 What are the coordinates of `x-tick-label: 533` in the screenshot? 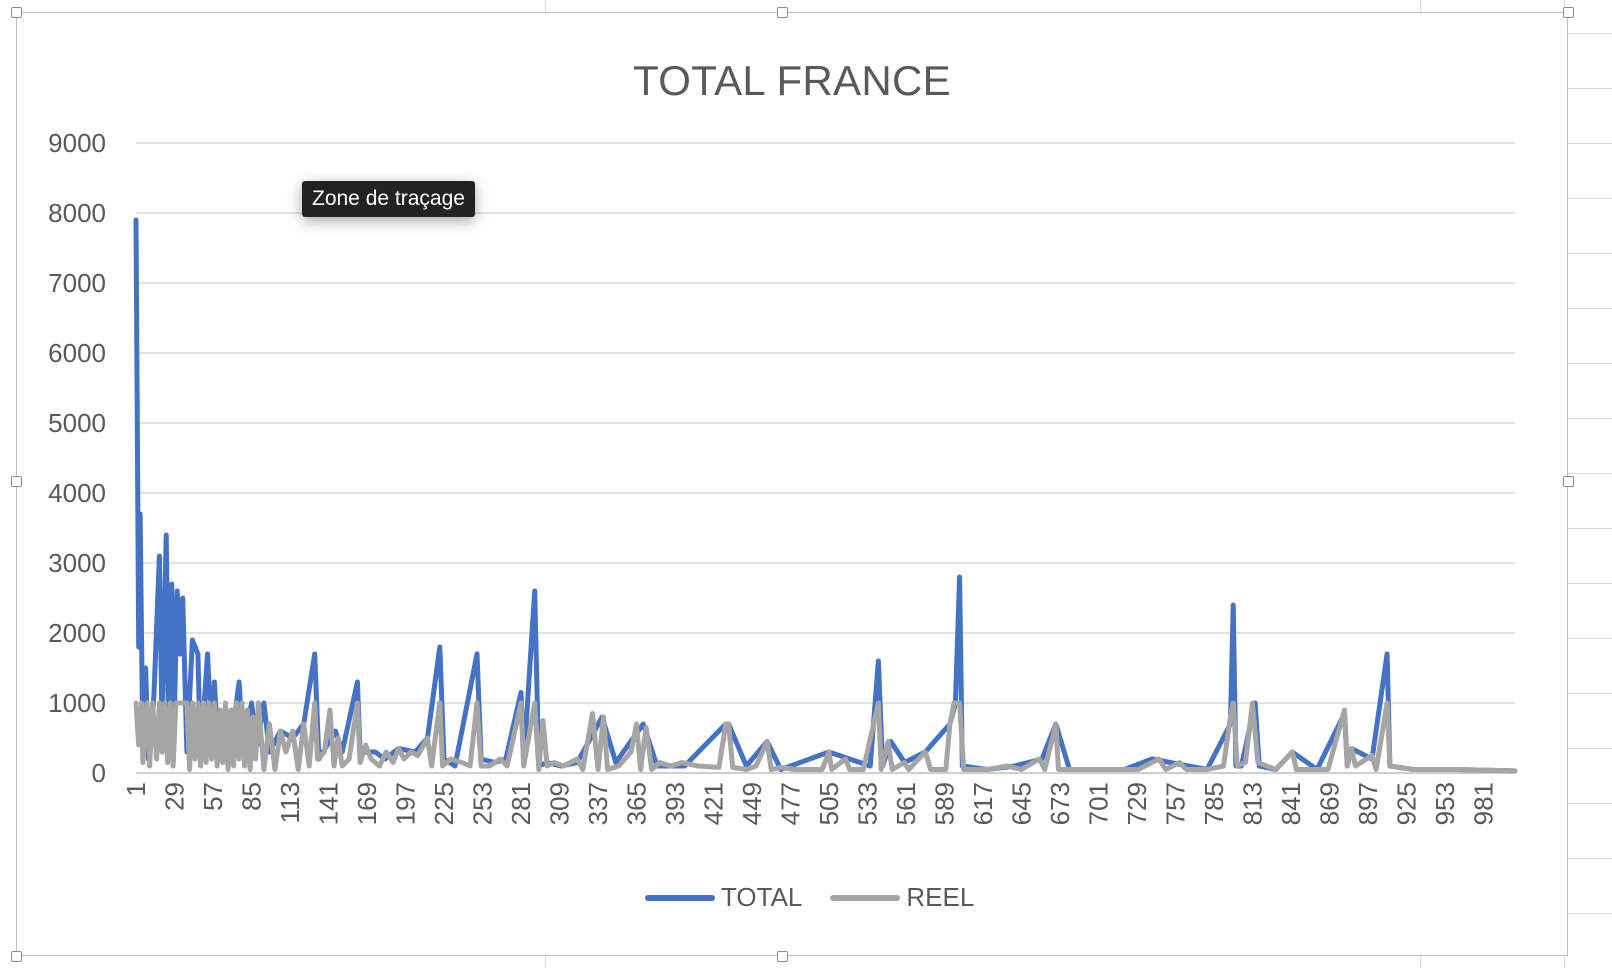 It's located at (867, 803).